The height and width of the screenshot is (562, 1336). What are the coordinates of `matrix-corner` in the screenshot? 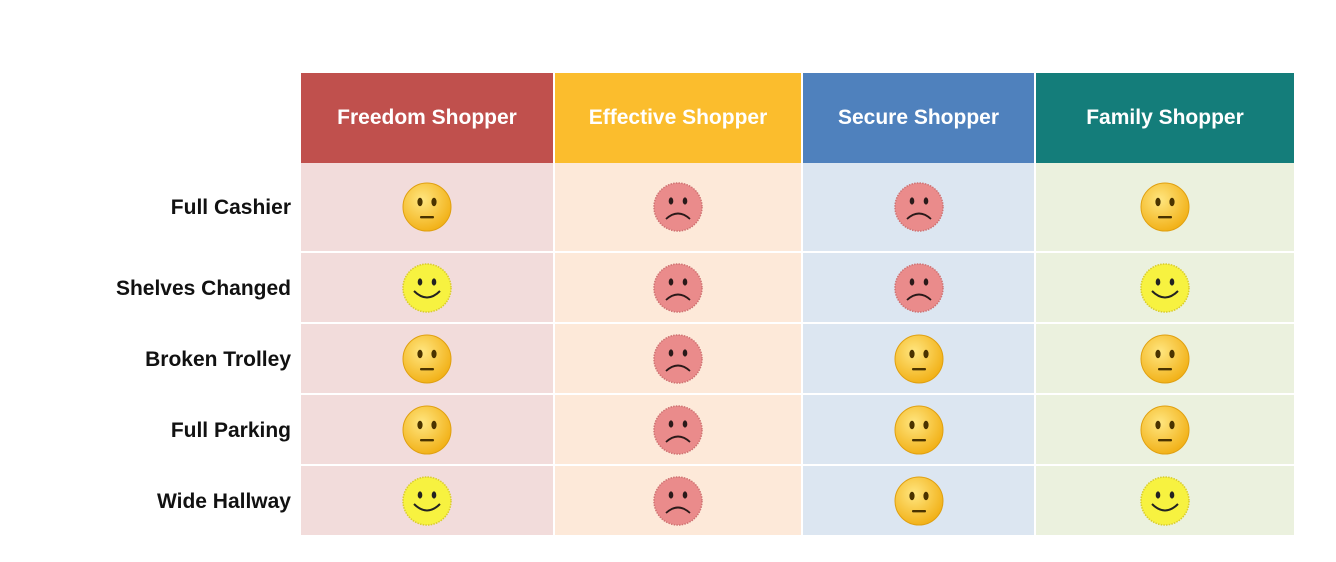 It's located at (175, 118).